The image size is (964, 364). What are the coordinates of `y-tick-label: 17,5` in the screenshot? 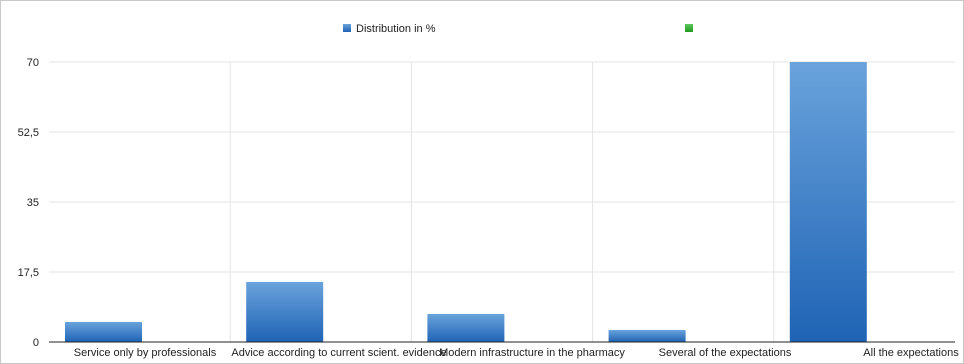 It's located at (28, 273).